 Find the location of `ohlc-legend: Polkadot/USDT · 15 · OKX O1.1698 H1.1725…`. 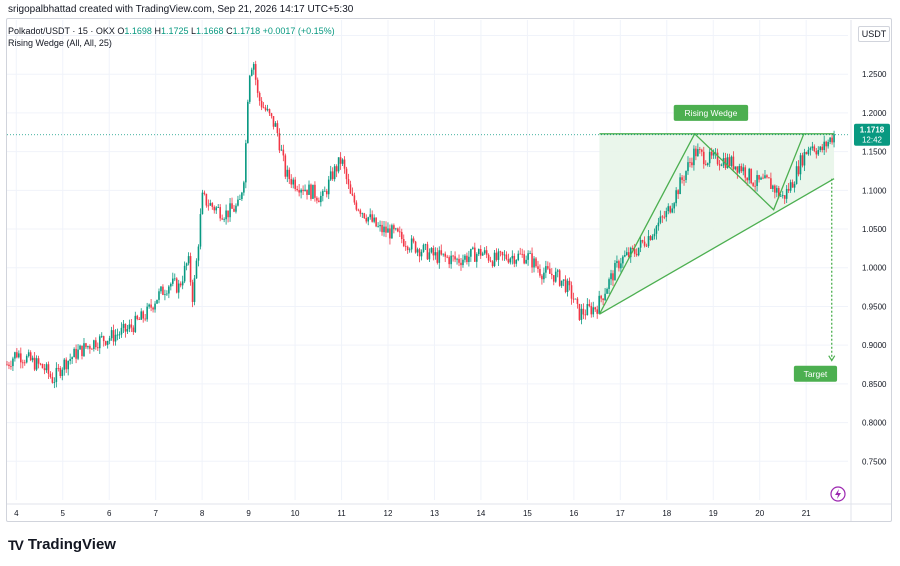

ohlc-legend: Polkadot/USDT · 15 · OKX O1.1698 H1.1725… is located at coordinates (171, 31).